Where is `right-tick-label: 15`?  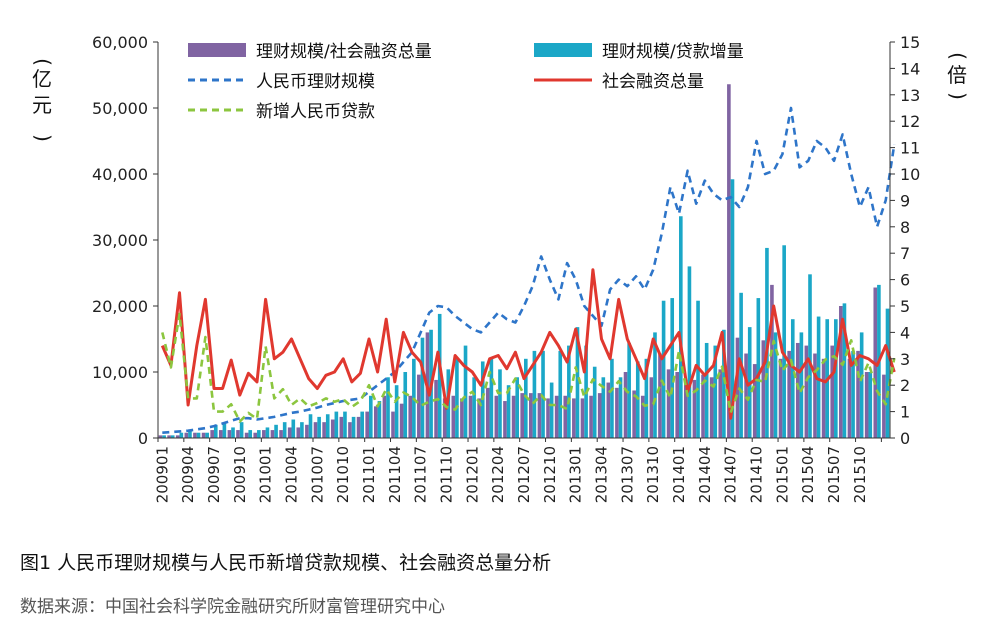 right-tick-label: 15 is located at coordinates (910, 42).